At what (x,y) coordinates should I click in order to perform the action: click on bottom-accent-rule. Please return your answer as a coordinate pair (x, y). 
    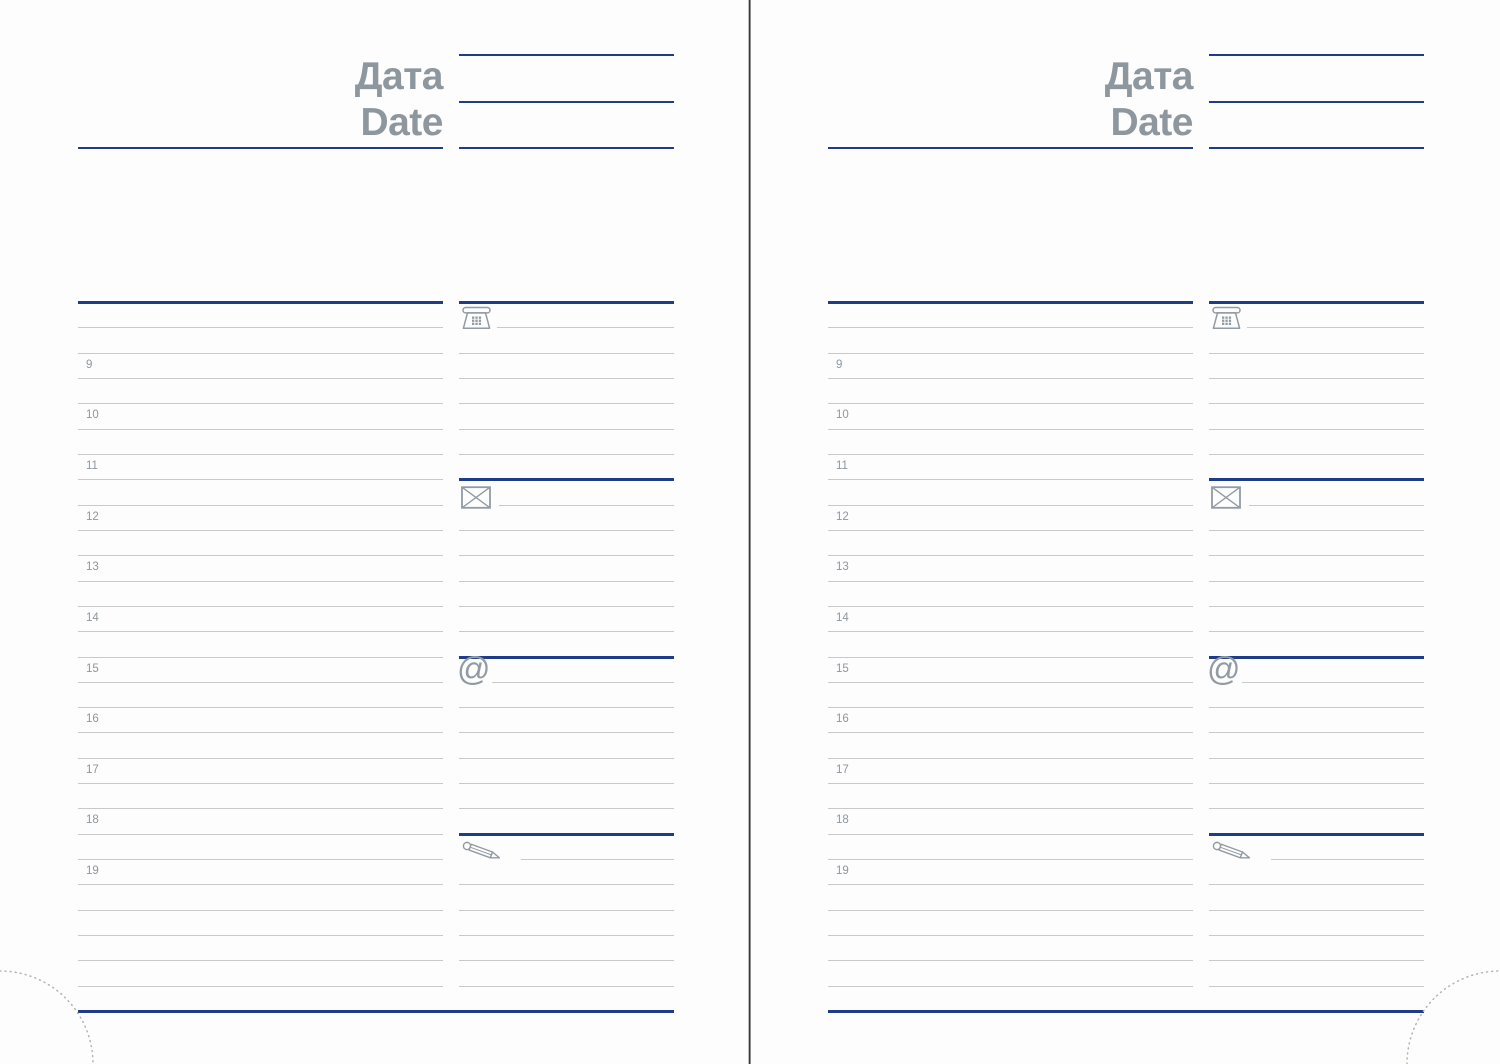
    Looking at the image, I should click on (376, 1011).